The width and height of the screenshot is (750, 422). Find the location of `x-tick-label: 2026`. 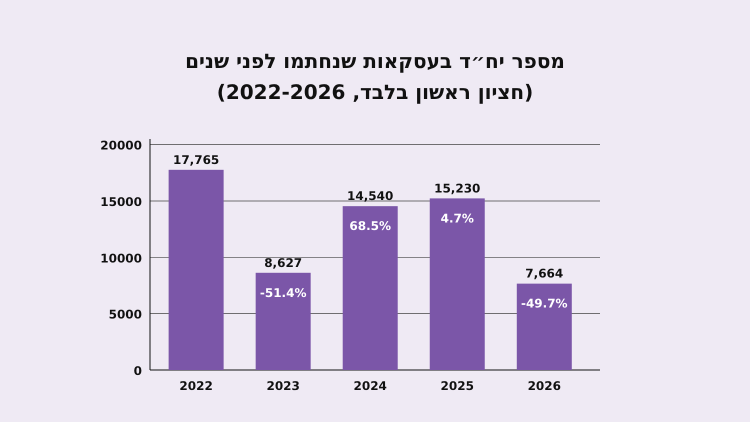

x-tick-label: 2026 is located at coordinates (544, 386).